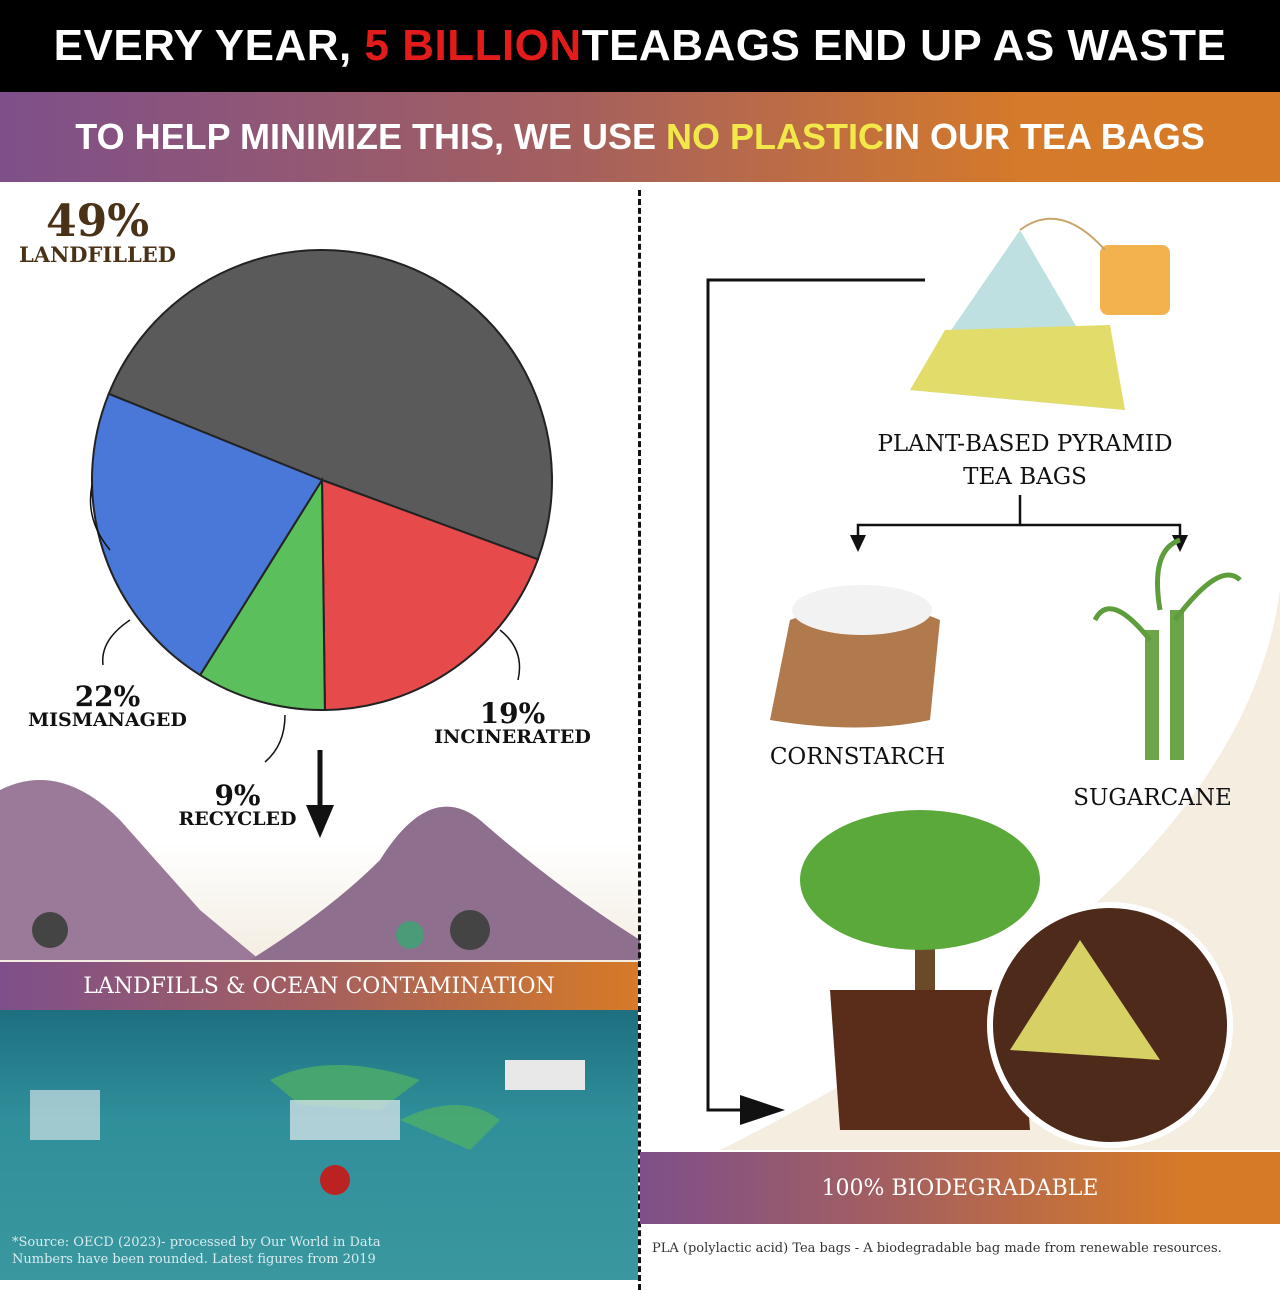  Describe the element at coordinates (855, 656) in the screenshot. I see `cornstarch-sack-icon` at that location.